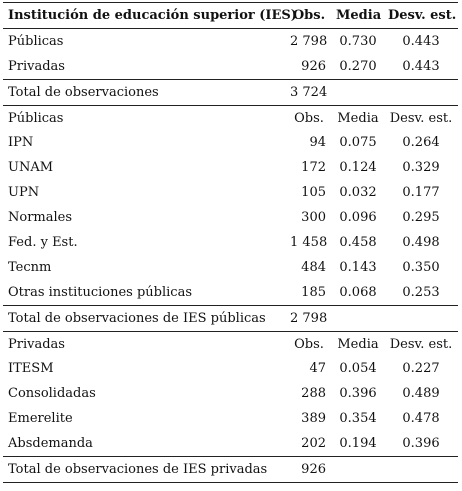  Describe the element at coordinates (50, 444) in the screenshot. I see `row-label: Absdemanda` at that location.